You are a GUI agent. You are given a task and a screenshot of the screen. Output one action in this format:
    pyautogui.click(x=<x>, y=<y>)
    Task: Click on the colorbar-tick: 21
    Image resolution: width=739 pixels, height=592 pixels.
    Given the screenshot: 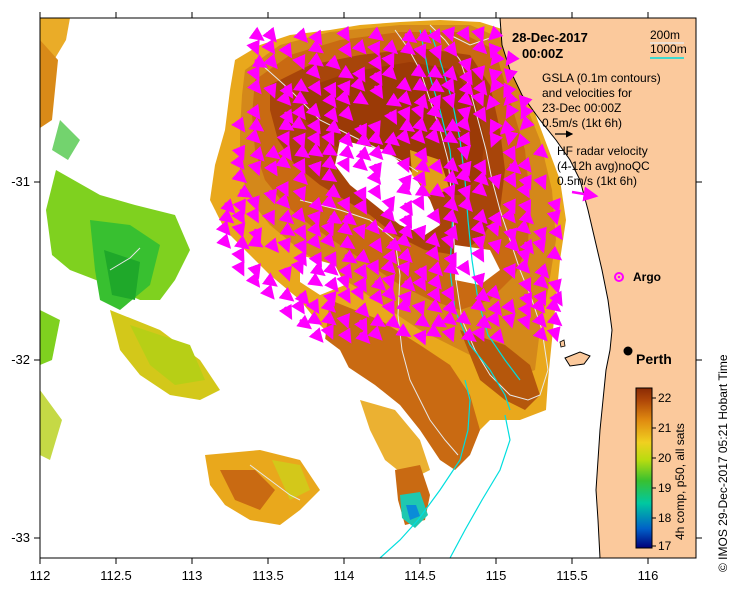 What is the action you would take?
    pyautogui.click(x=665, y=428)
    